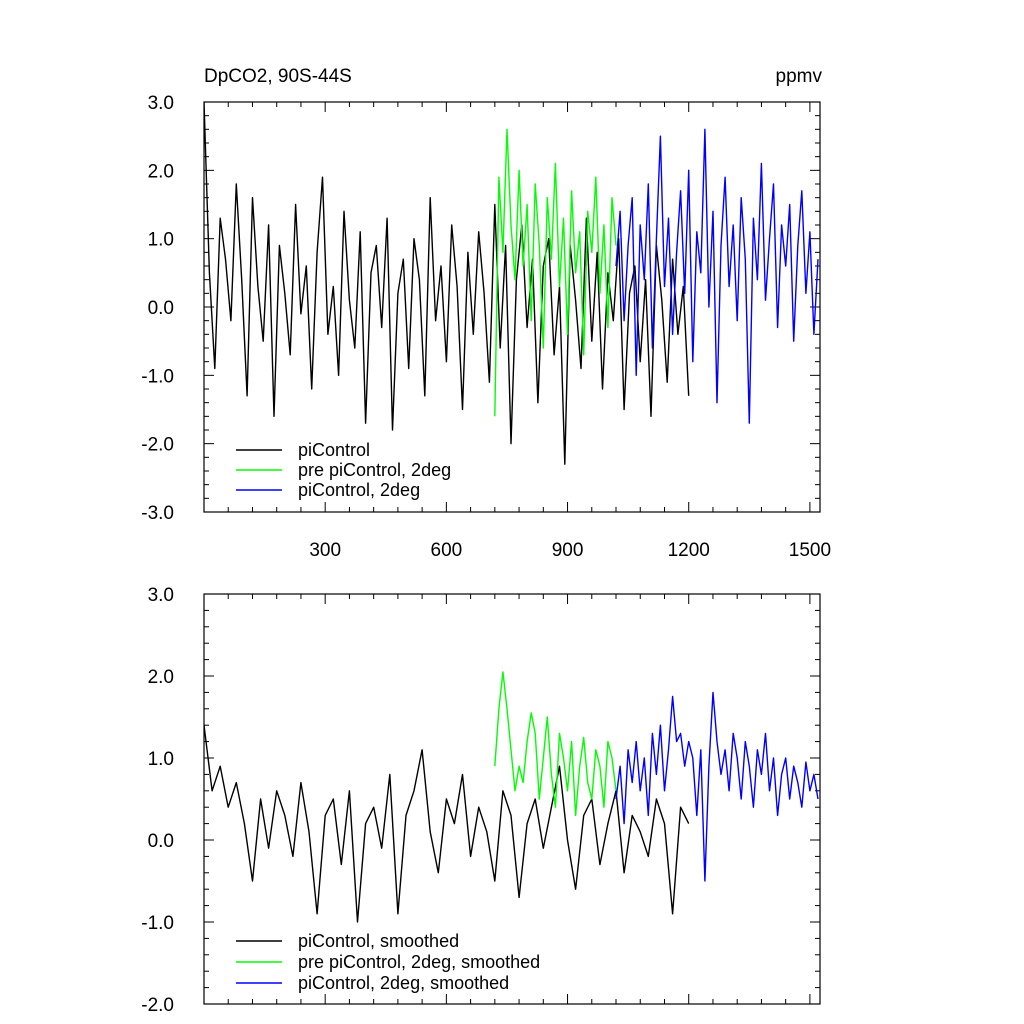  What do you see at coordinates (374, 470) in the screenshot?
I see `legend-label: pre piControl, 2deg` at bounding box center [374, 470].